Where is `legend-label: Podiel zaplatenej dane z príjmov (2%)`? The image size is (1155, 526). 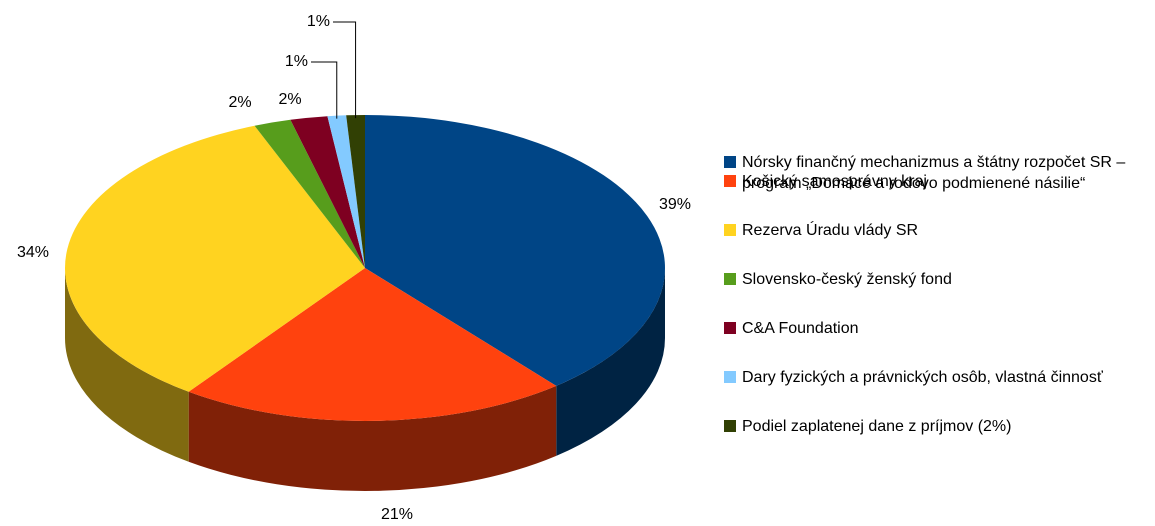
legend-label: Podiel zaplatenej dane z príjmov (2%) is located at coordinates (877, 426).